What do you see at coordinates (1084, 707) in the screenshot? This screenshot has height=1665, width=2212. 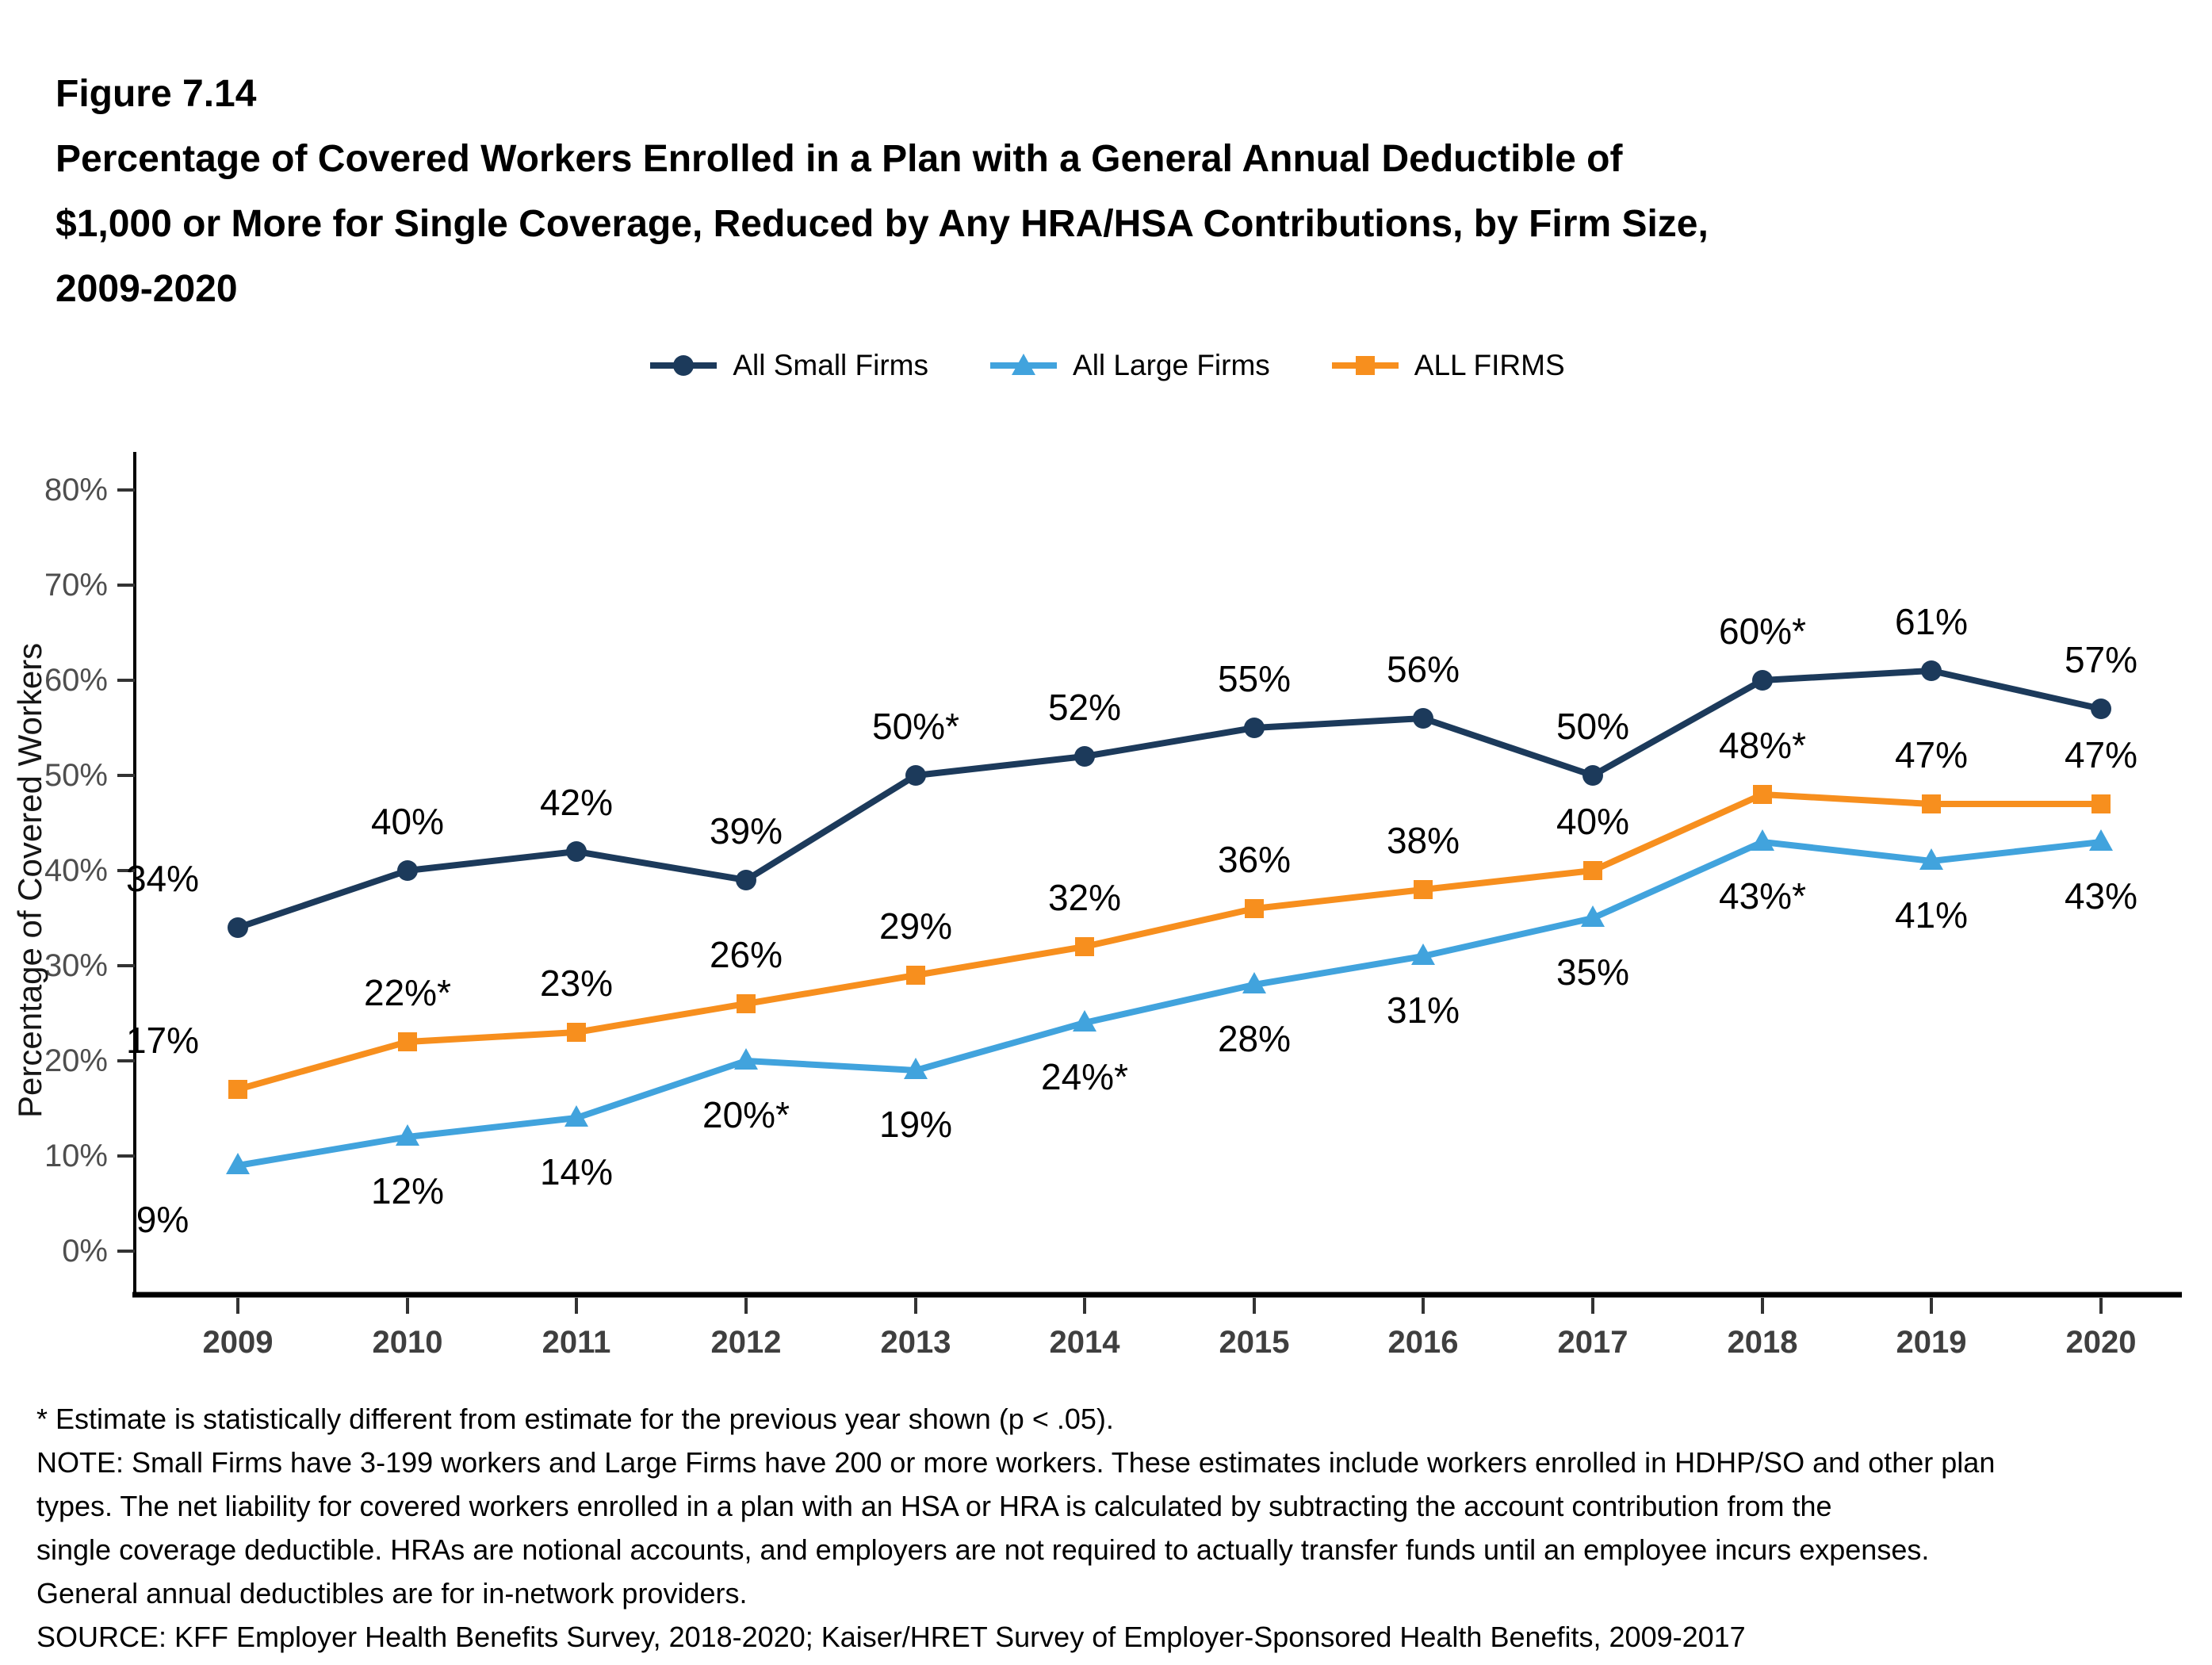 I see `data-point-label: 52%` at bounding box center [1084, 707].